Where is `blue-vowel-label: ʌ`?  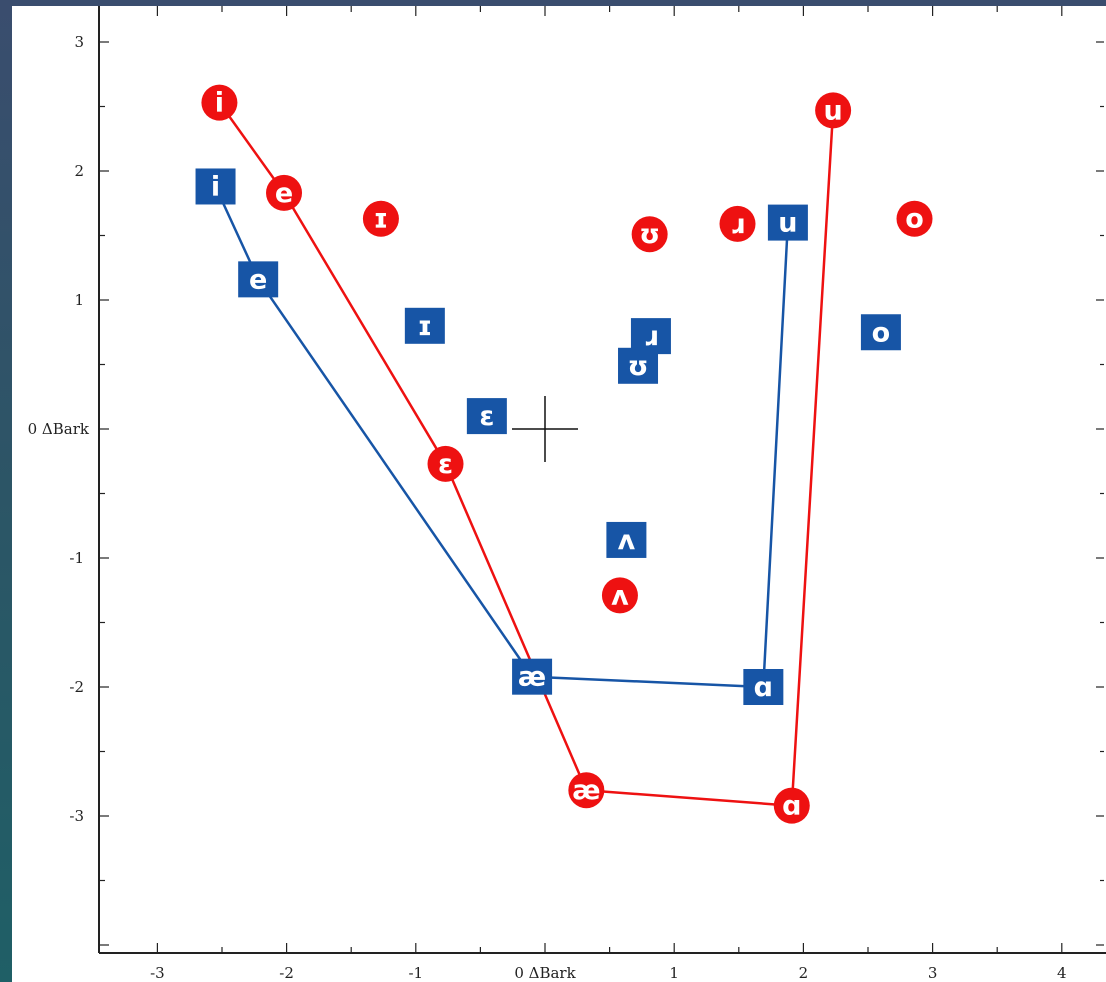 blue-vowel-label: ʌ is located at coordinates (627, 540).